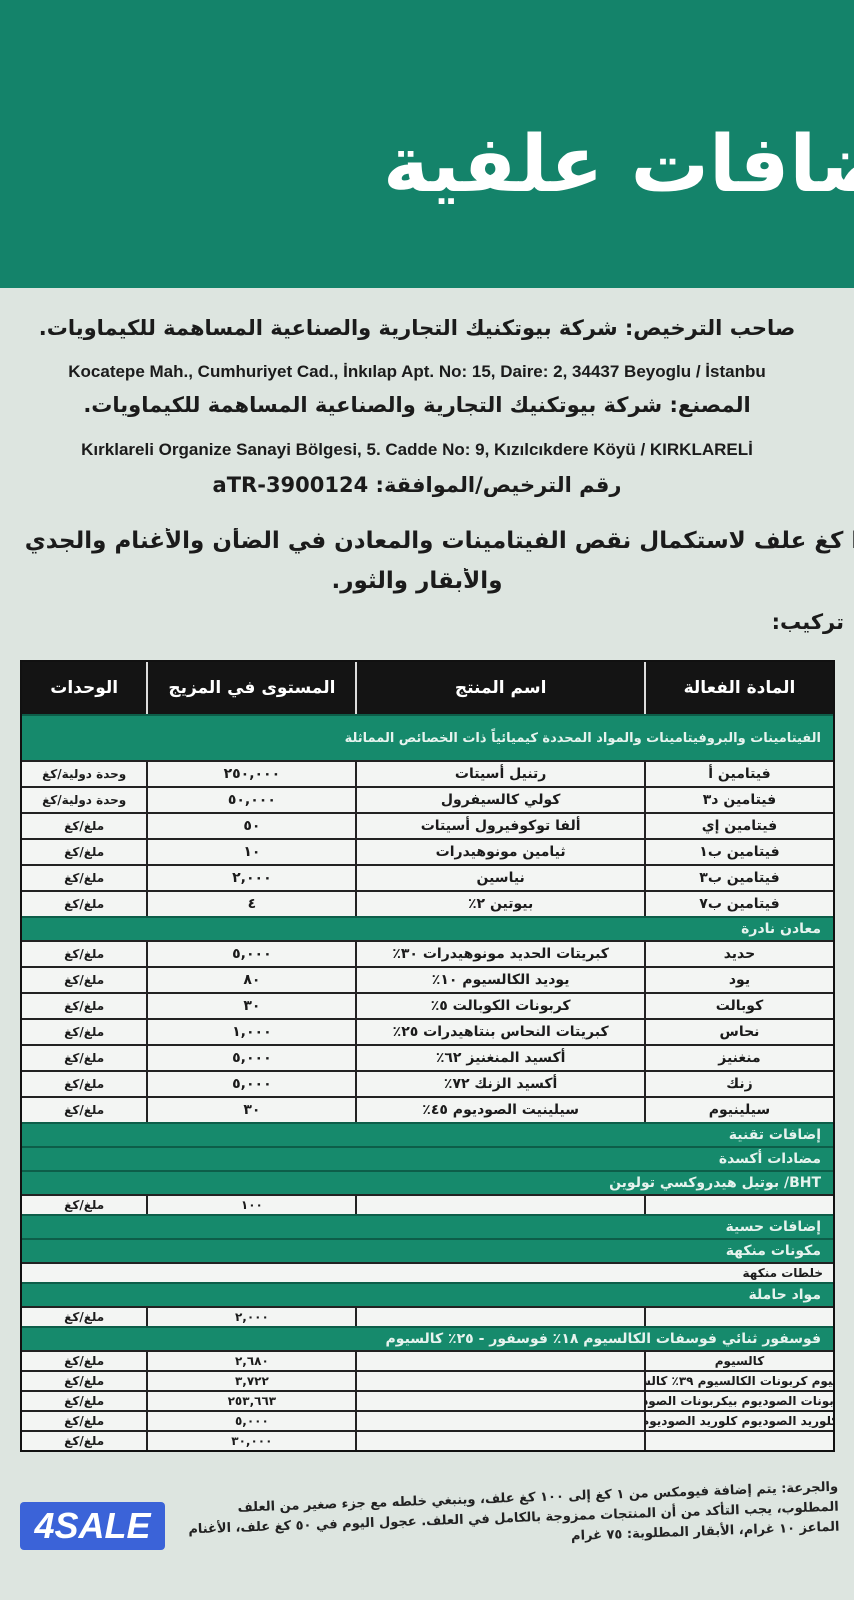 Image resolution: width=854 pixels, height=1600 pixels. What do you see at coordinates (499, 1058) in the screenshot?
I see `table-cell: أكسيد المنغنيز ٦٢٪` at bounding box center [499, 1058].